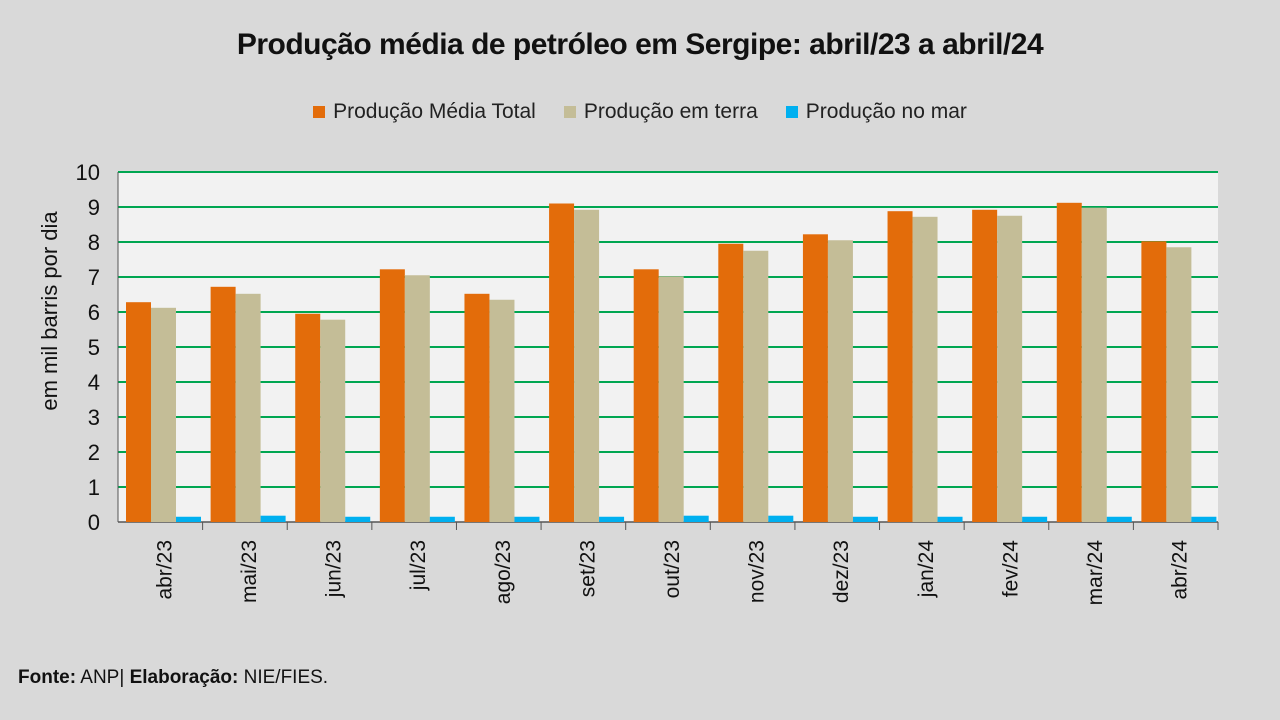  I want to click on y-tick-label: 0, so click(94, 522).